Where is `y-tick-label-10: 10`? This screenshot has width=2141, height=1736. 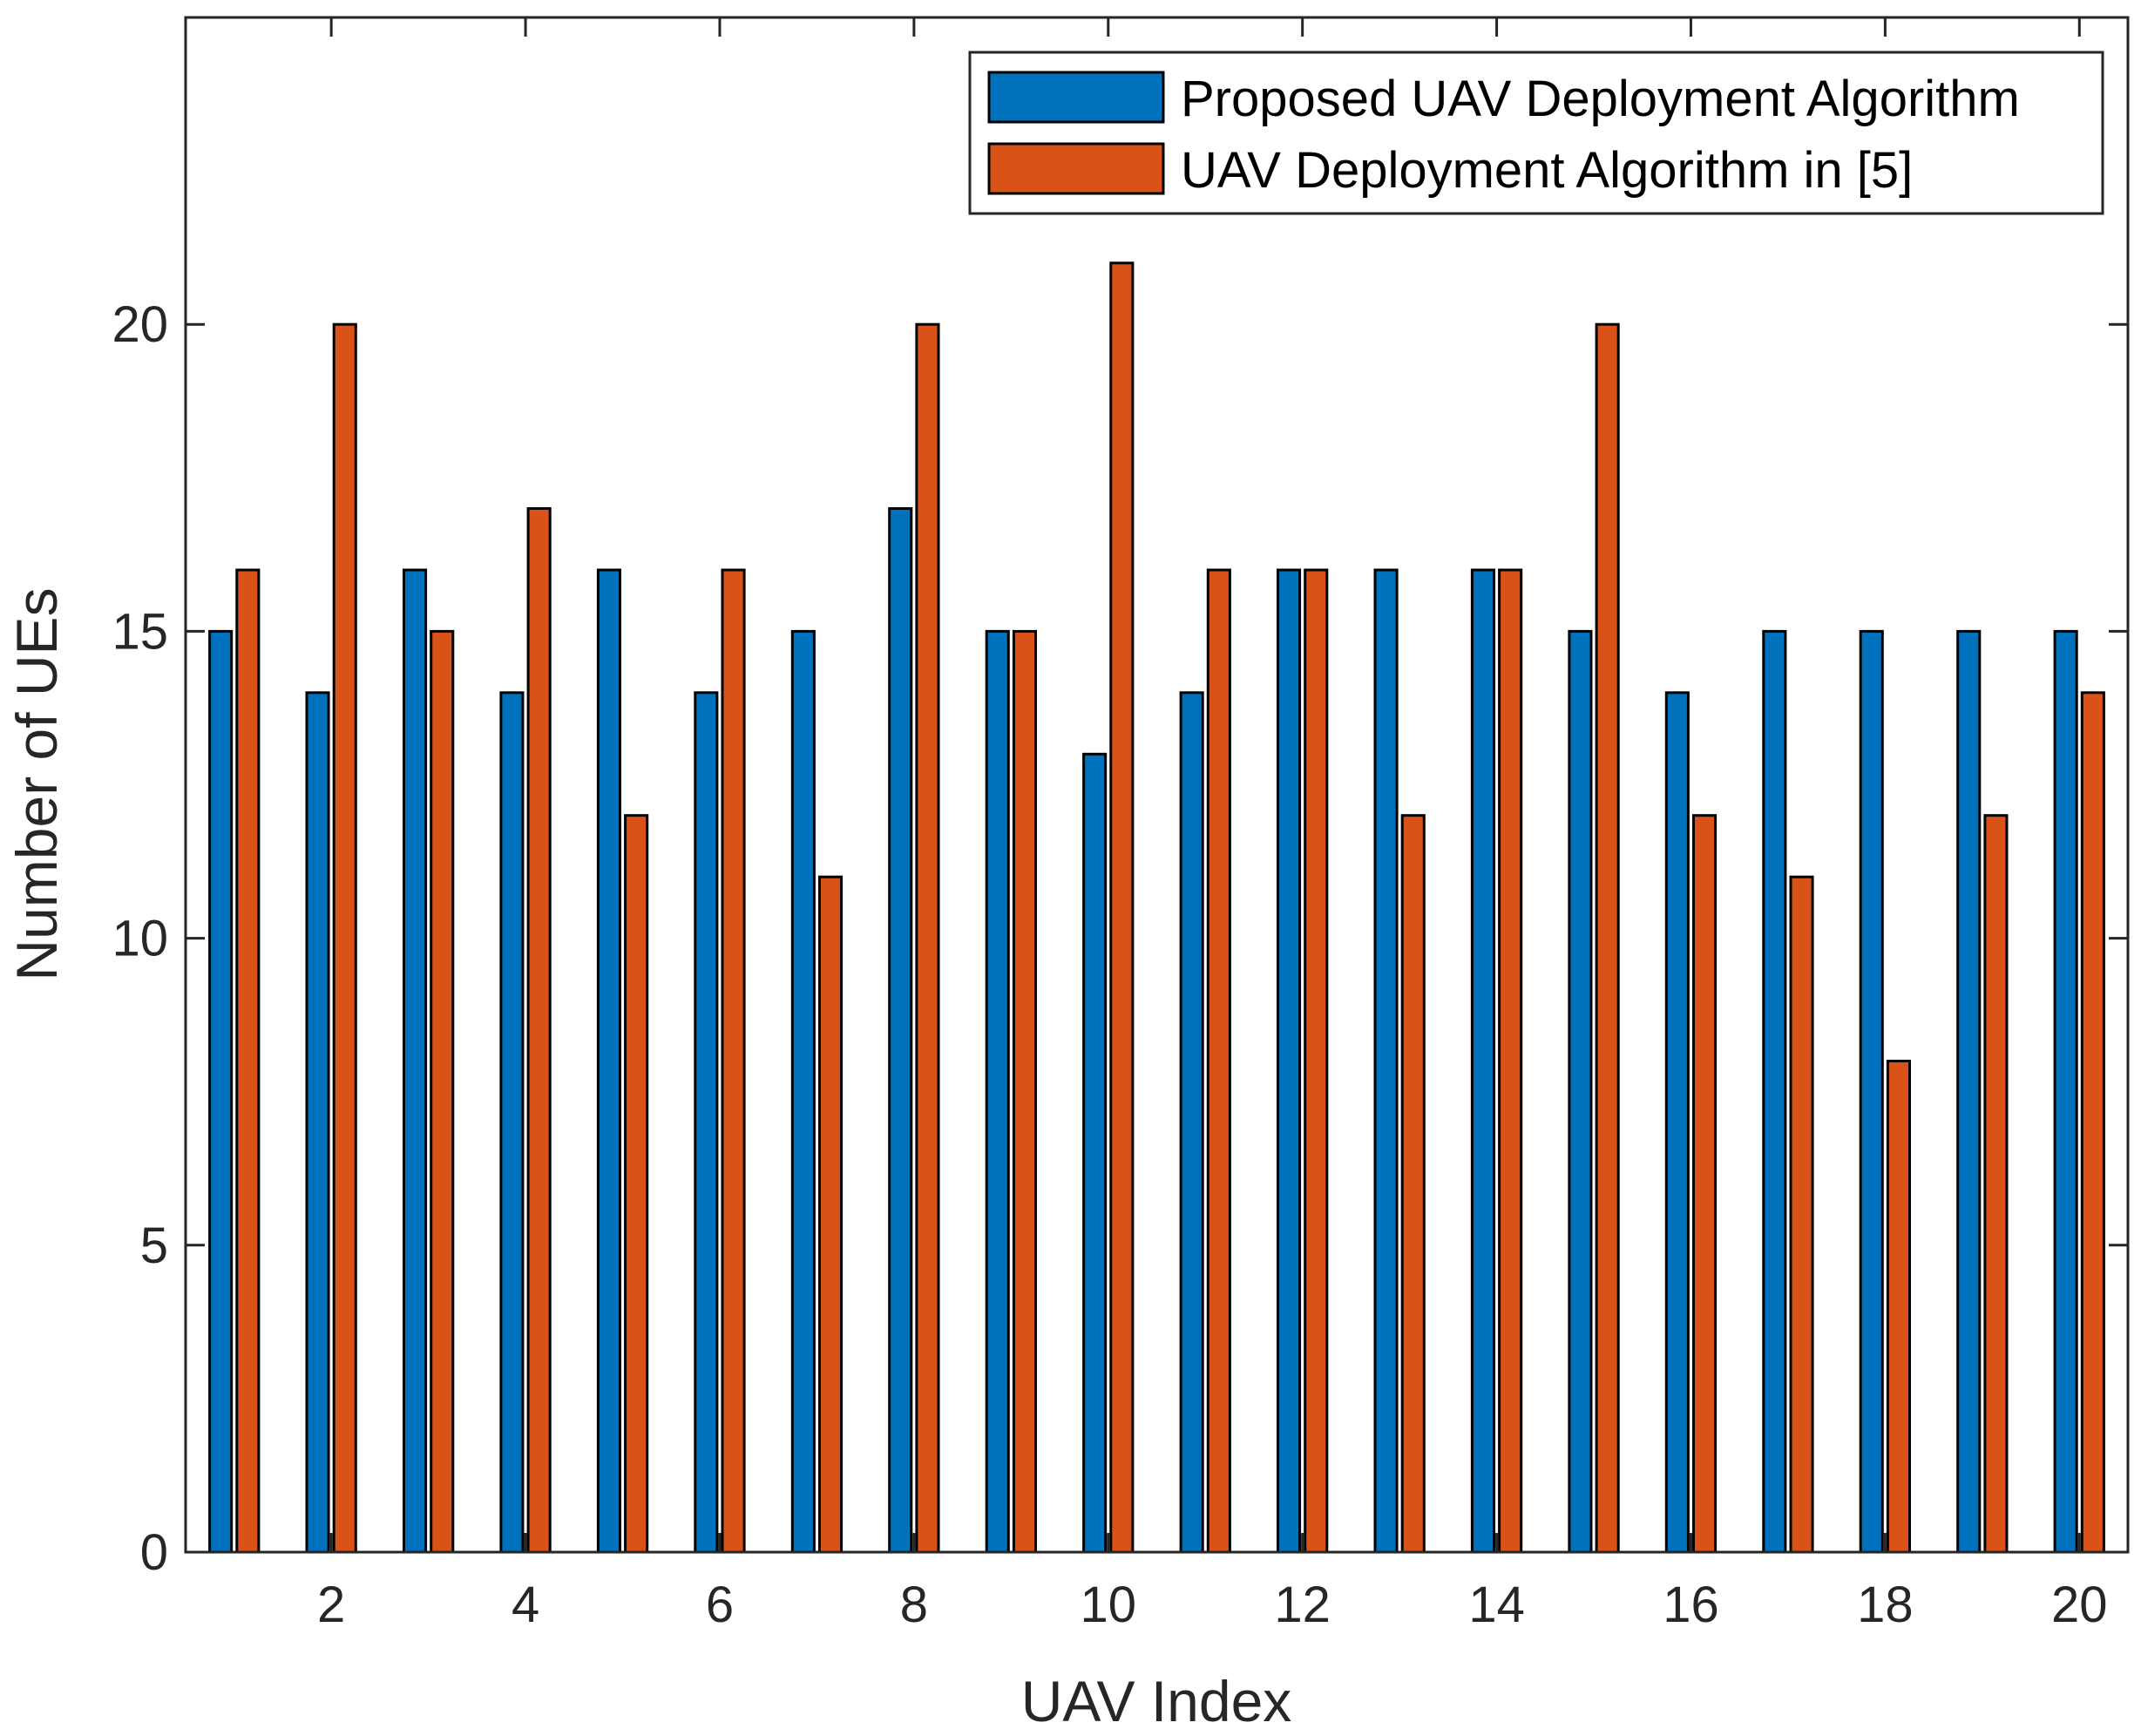 y-tick-label-10: 10 is located at coordinates (140, 939).